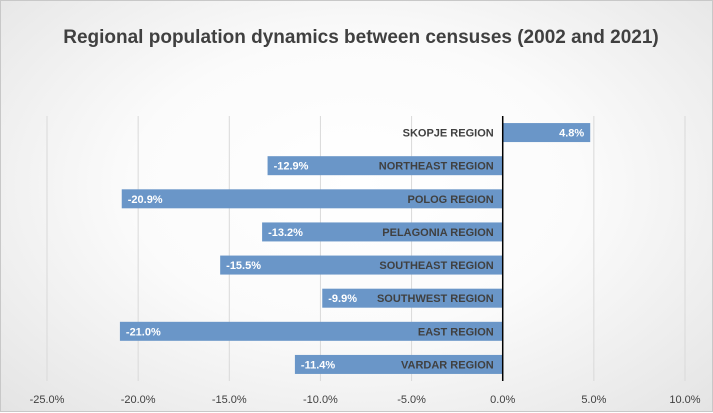 The width and height of the screenshot is (713, 413). I want to click on data-label: -12.9%, so click(291, 167).